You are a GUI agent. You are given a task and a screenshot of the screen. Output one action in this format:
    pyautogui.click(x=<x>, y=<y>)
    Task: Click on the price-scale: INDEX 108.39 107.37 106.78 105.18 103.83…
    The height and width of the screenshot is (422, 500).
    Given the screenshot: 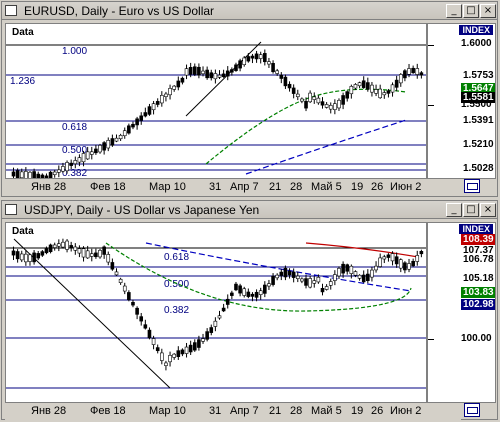 What is the action you would take?
    pyautogui.click(x=461, y=312)
    